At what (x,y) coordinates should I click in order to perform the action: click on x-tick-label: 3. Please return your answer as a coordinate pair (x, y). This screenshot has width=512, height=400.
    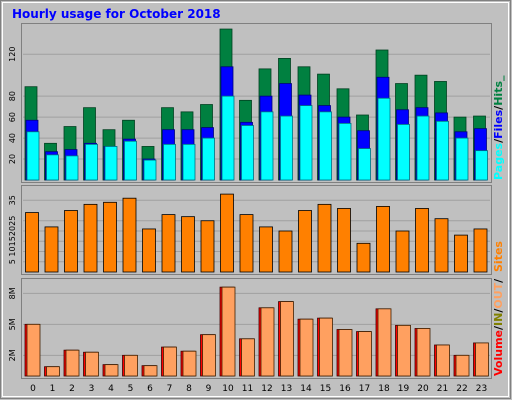
    Looking at the image, I should click on (92, 389).